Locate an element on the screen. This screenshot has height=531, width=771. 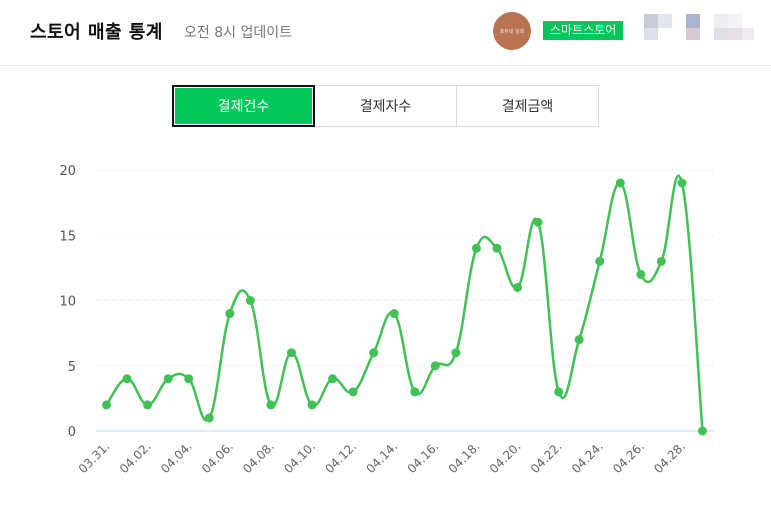
y-tick-label: 5 is located at coordinates (72, 367).